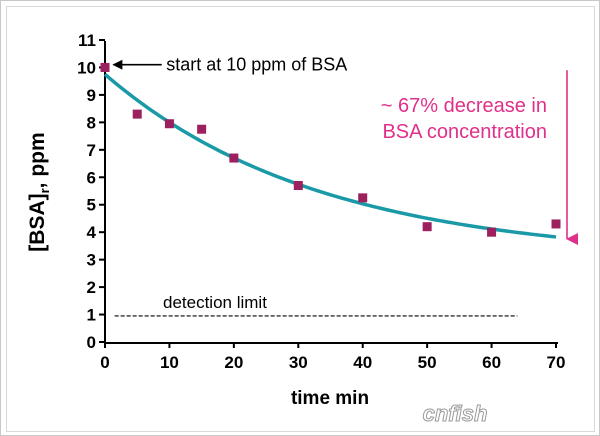 The image size is (600, 436). What do you see at coordinates (91, 342) in the screenshot?
I see `y-tick-label: 0` at bounding box center [91, 342].